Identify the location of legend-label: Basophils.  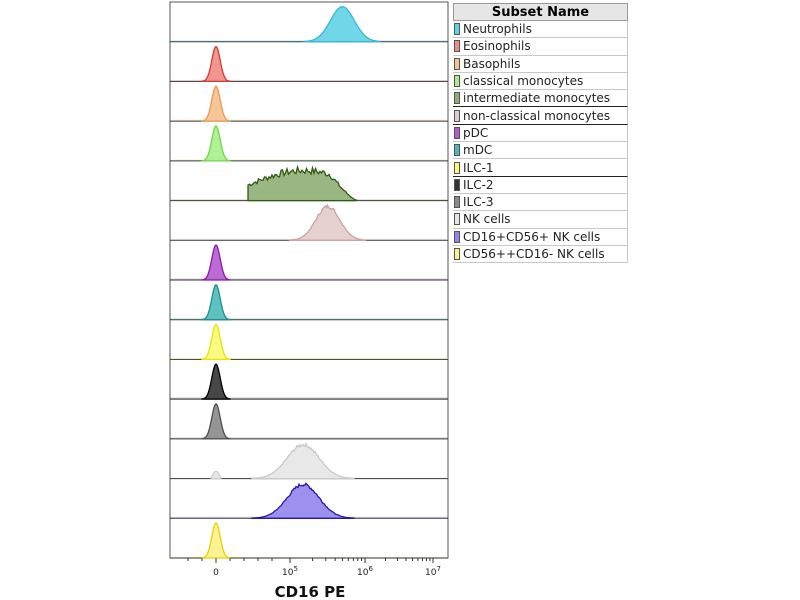
(492, 63).